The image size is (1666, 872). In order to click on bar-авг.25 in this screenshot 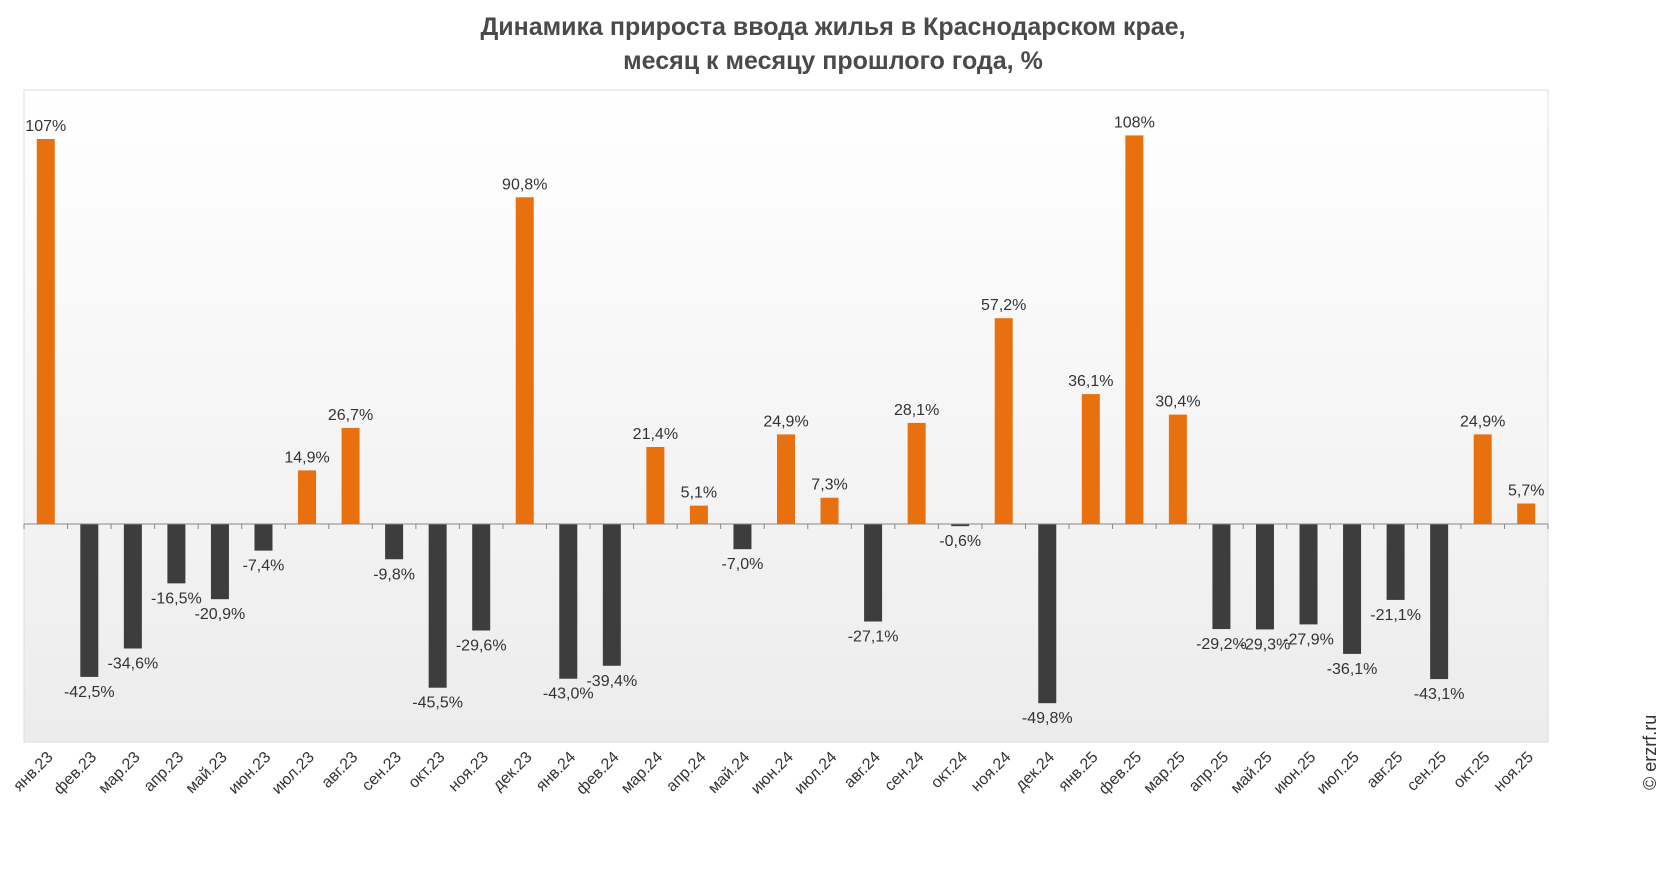, I will do `click(1395, 562)`.